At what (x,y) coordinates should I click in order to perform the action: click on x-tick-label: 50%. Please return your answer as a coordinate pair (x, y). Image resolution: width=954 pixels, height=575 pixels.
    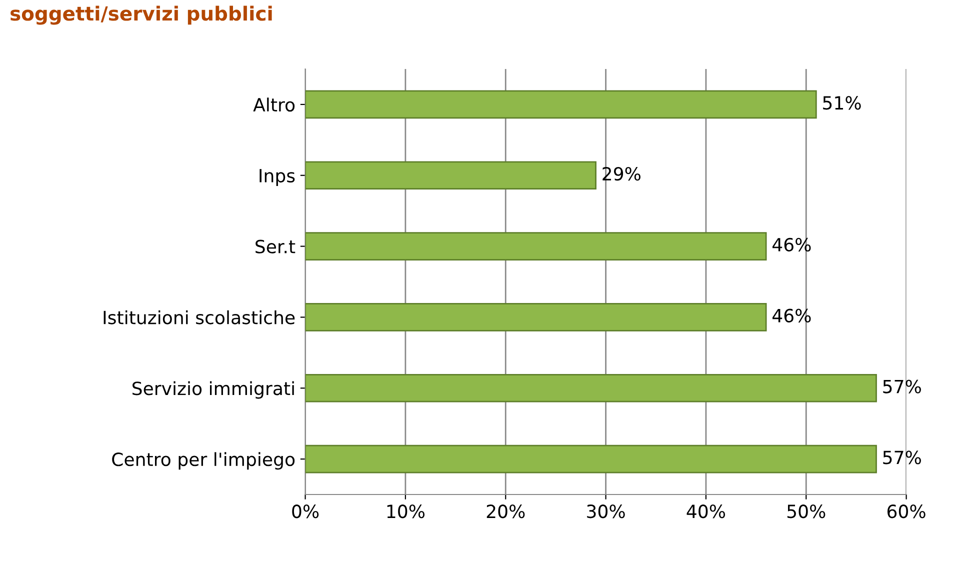
    Looking at the image, I should click on (806, 511).